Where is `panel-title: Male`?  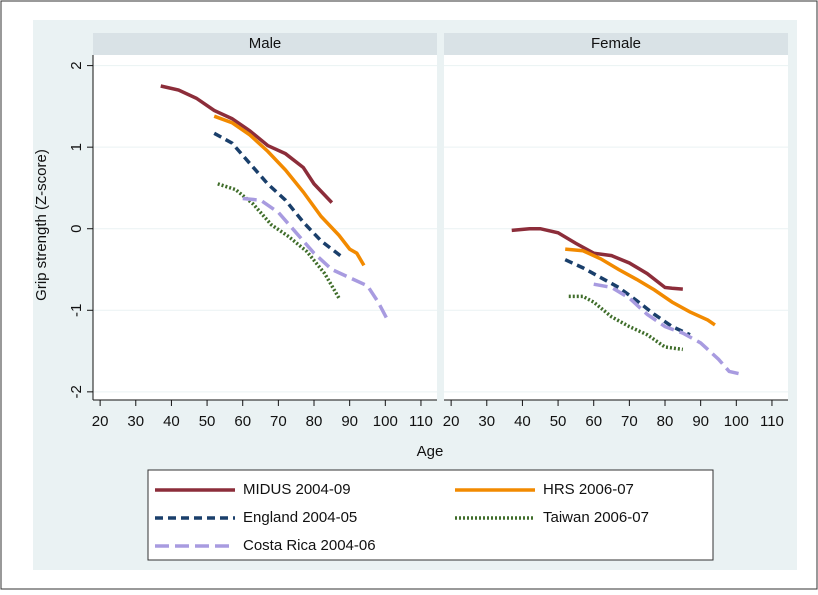 panel-title: Male is located at coordinates (265, 43).